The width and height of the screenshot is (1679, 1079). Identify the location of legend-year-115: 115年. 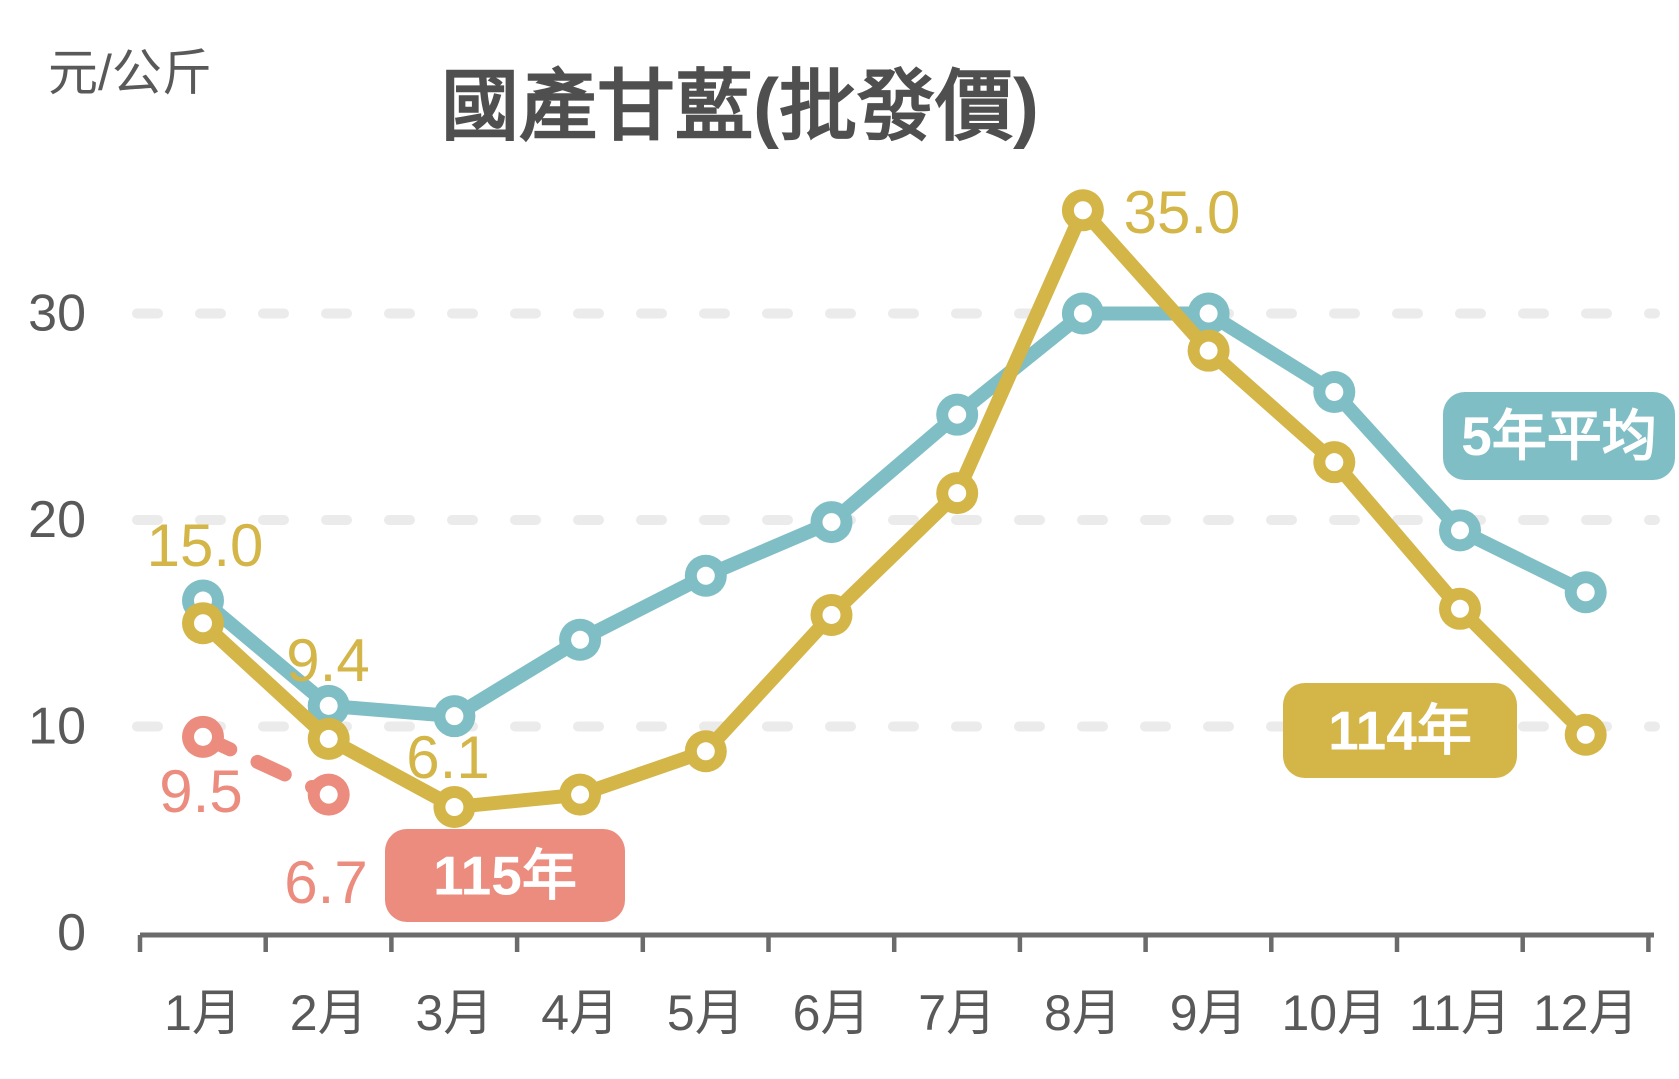
(505, 875).